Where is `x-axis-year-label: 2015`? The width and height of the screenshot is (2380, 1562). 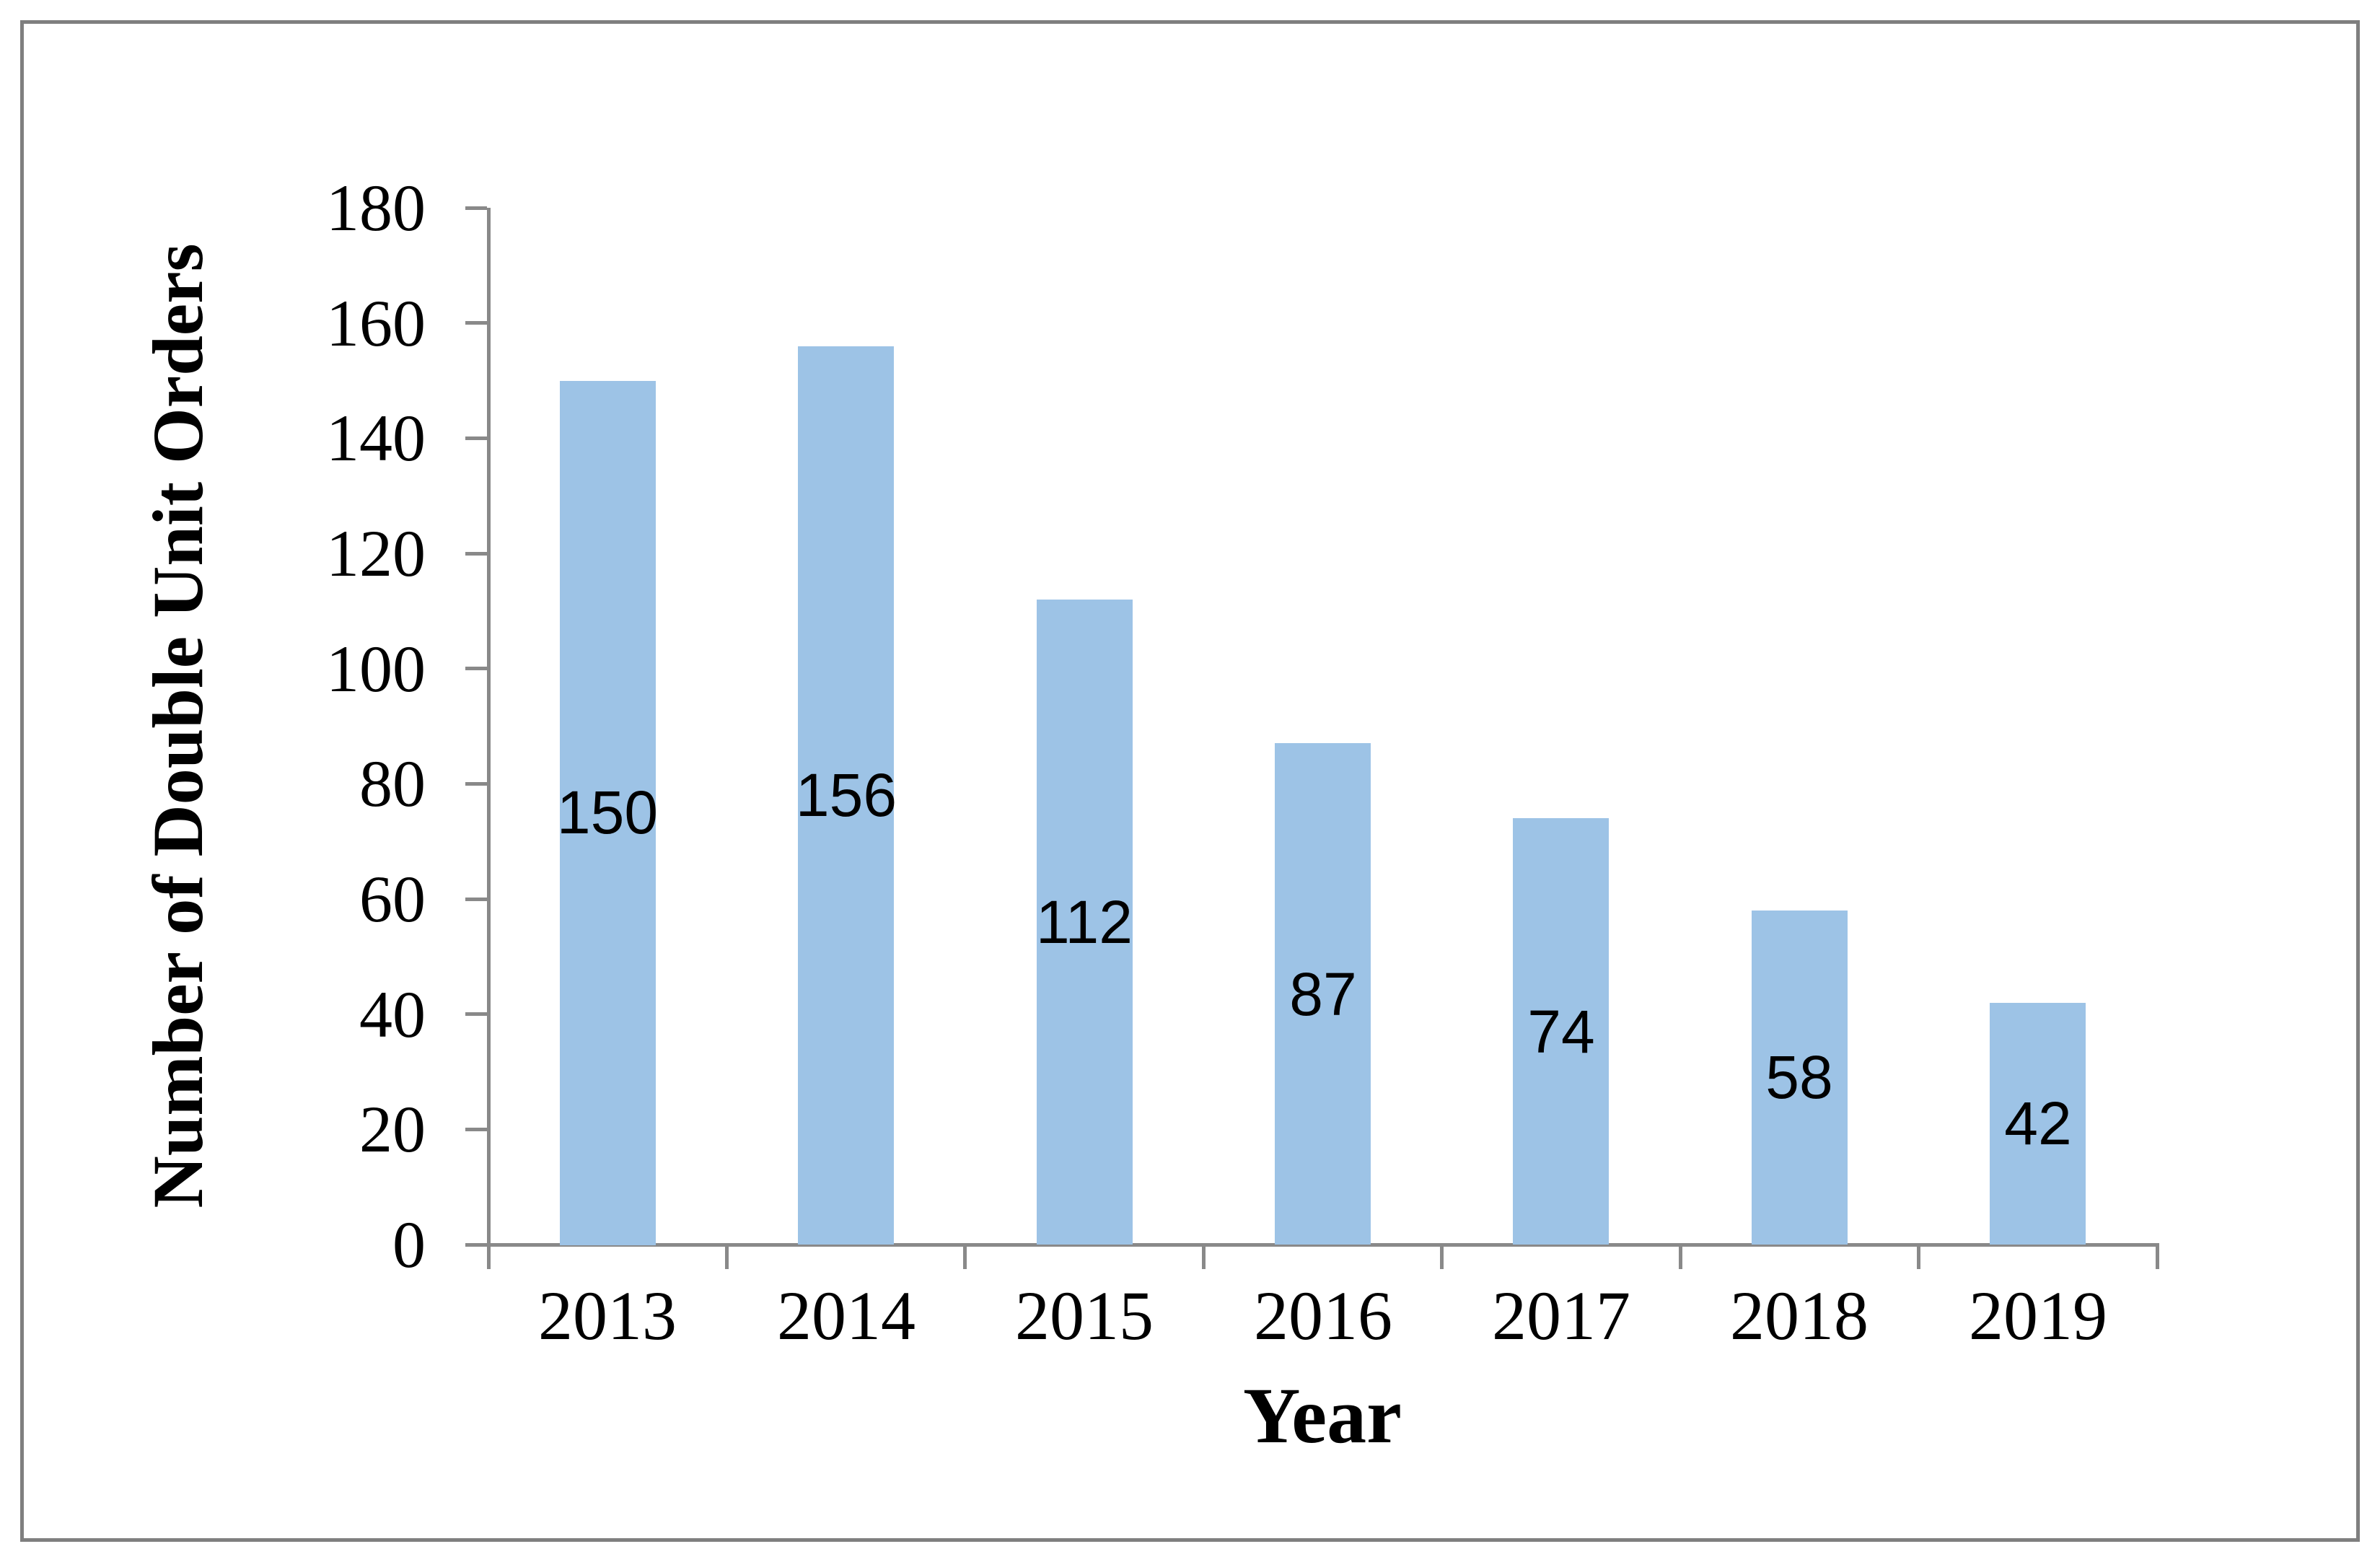
x-axis-year-label: 2015 is located at coordinates (1084, 1315).